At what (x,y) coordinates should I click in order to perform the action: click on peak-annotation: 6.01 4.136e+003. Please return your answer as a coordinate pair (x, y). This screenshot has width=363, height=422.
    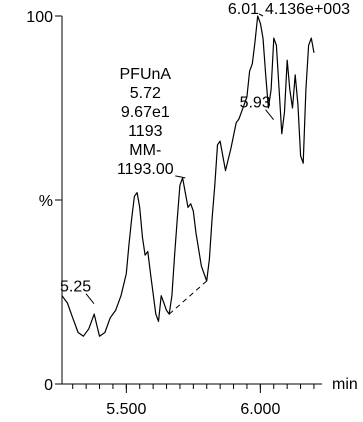
    Looking at the image, I should click on (289, 9).